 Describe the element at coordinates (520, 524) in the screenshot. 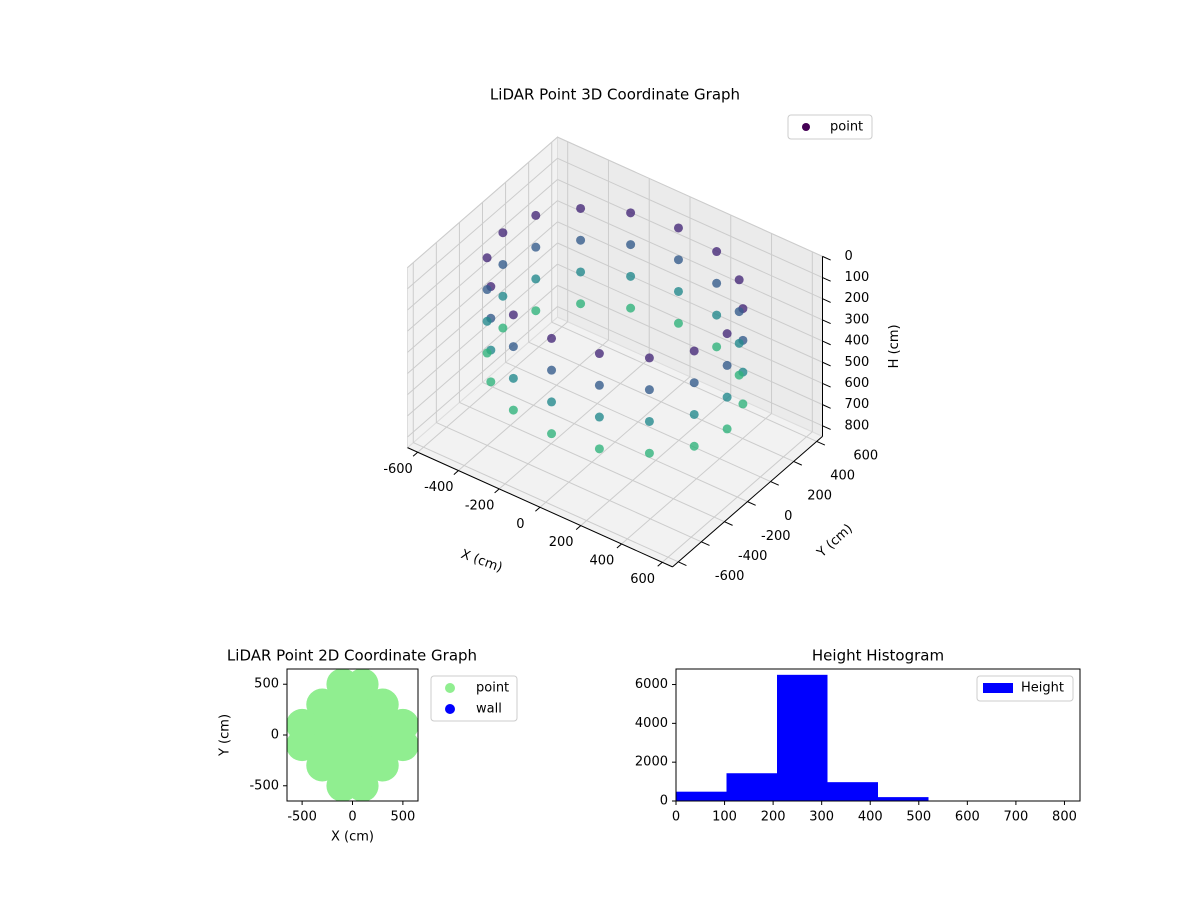

I see `x-tick-label: 0` at that location.